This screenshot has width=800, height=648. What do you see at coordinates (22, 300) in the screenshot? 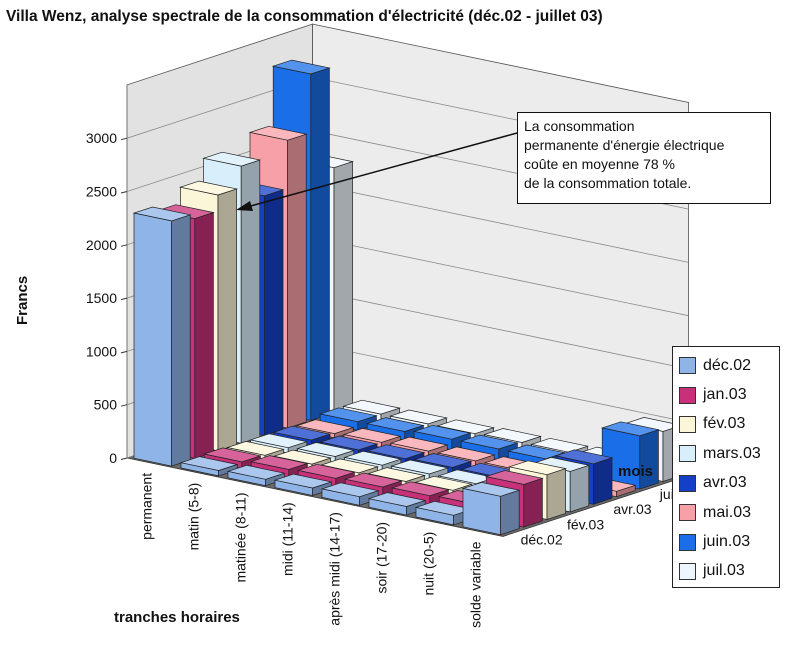
I see `y-axis-label: Francs` at bounding box center [22, 300].